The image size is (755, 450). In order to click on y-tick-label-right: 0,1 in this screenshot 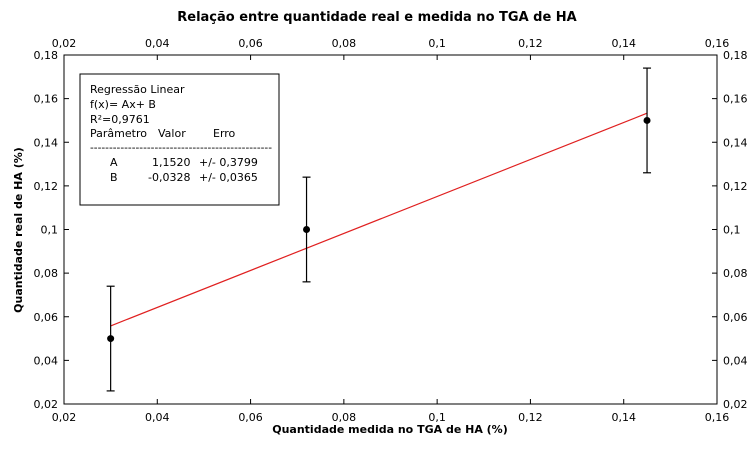, I will do `click(732, 230)`.